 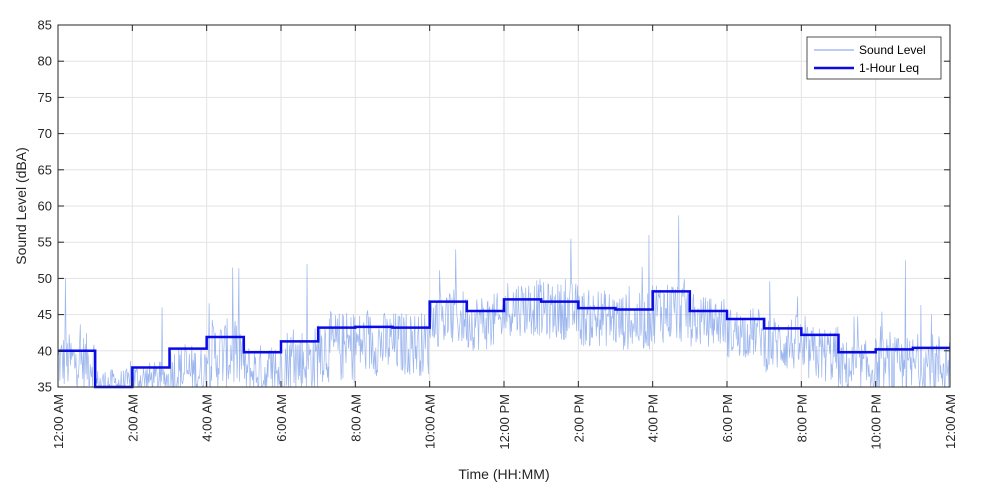 What do you see at coordinates (578, 418) in the screenshot?
I see `x-tick-label: 2:00 PM` at bounding box center [578, 418].